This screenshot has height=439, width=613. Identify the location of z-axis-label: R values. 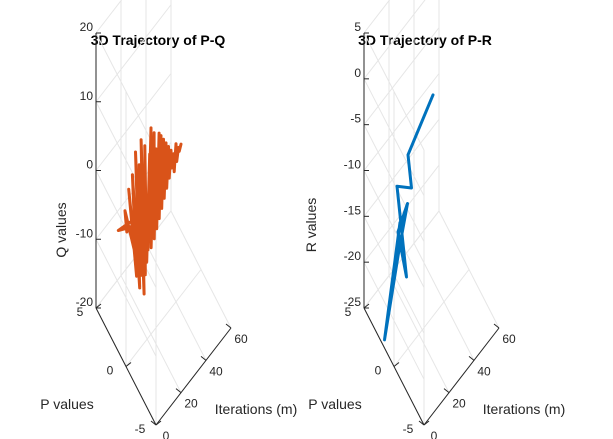
(311, 225).